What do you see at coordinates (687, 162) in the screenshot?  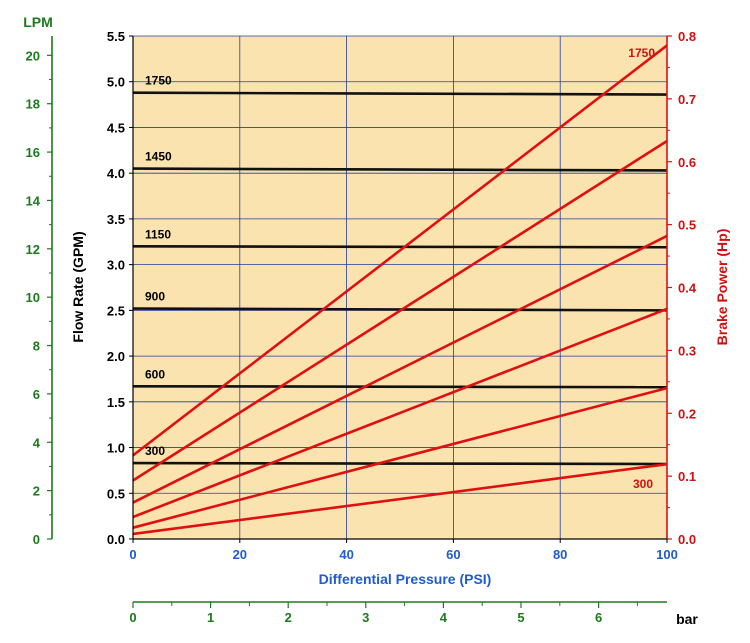 I see `y-right-tick-label: 0.6` at bounding box center [687, 162].